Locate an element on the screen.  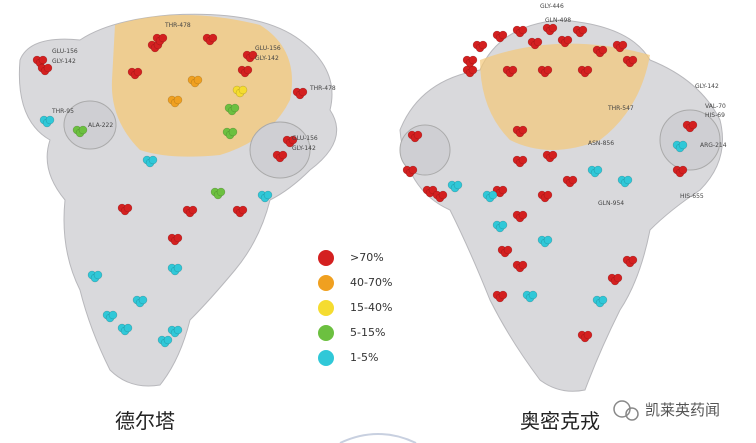
legend-label: 5-15% is located at coordinates (367, 332).